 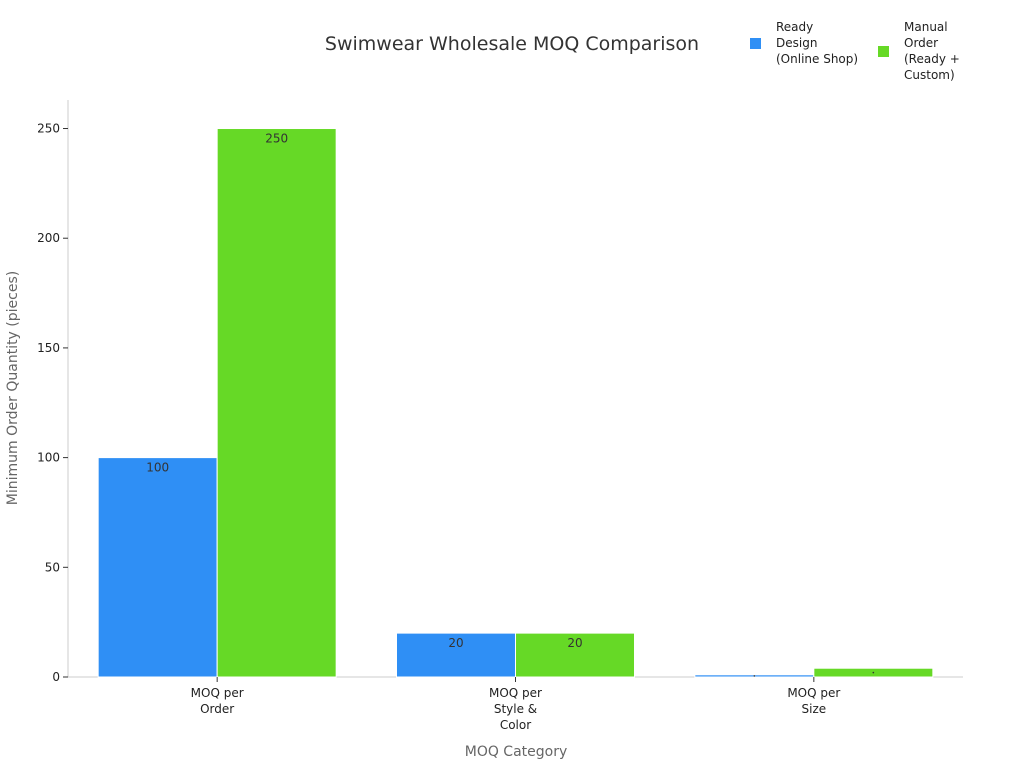 What do you see at coordinates (932, 51) in the screenshot?
I see `legend-label: Manual Order (Ready + Custom)` at bounding box center [932, 51].